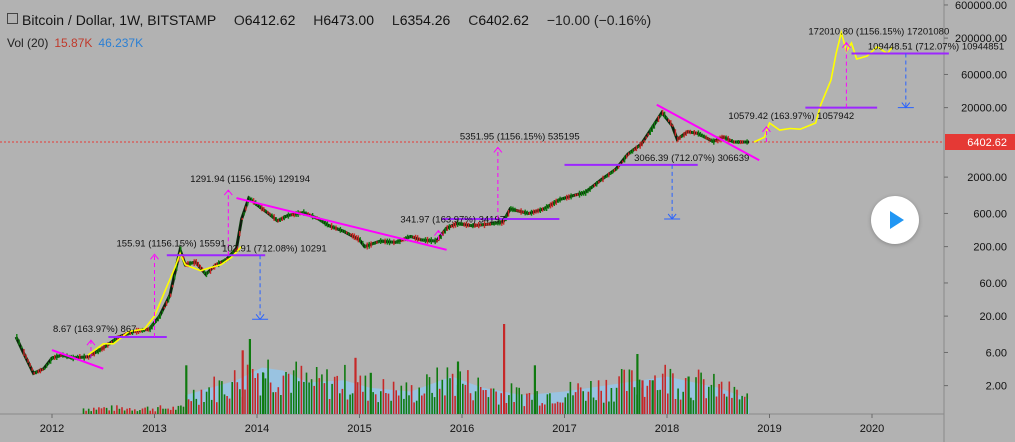 The height and width of the screenshot is (442, 1015). Describe the element at coordinates (28, 43) in the screenshot. I see `volume-label: Vol (20)` at that location.